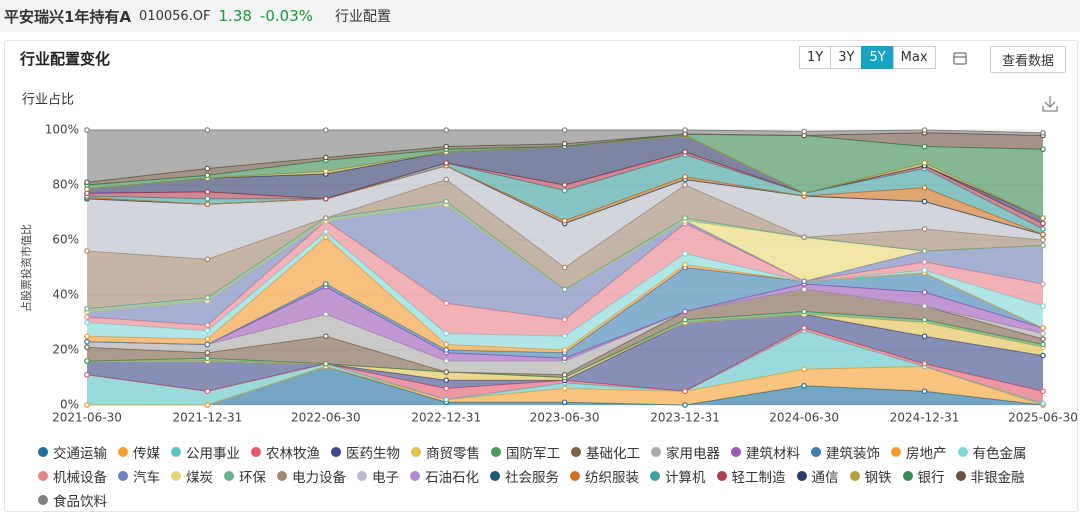  What do you see at coordinates (65, 350) in the screenshot?
I see `y-tick-label: 20%` at bounding box center [65, 350].